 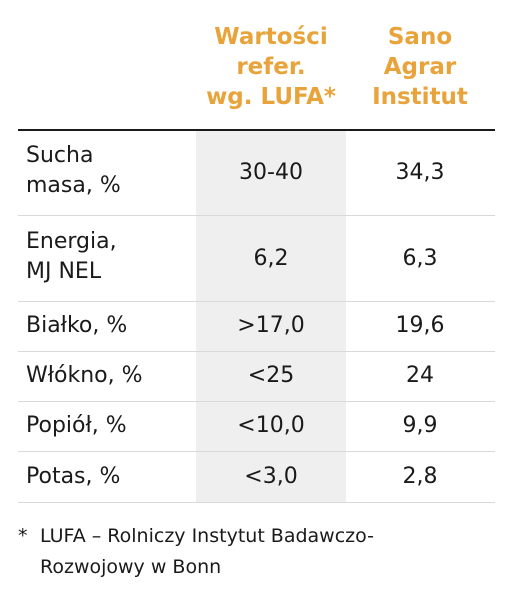 What do you see at coordinates (420, 325) in the screenshot?
I see `measured-value: 19,6` at bounding box center [420, 325].